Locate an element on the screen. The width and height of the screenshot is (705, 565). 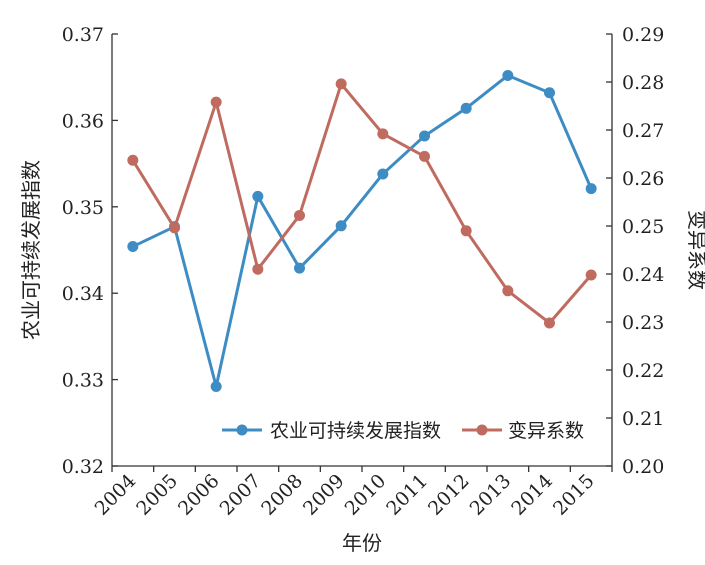
y-right-tick-label: 0.20 is located at coordinates (643, 467).